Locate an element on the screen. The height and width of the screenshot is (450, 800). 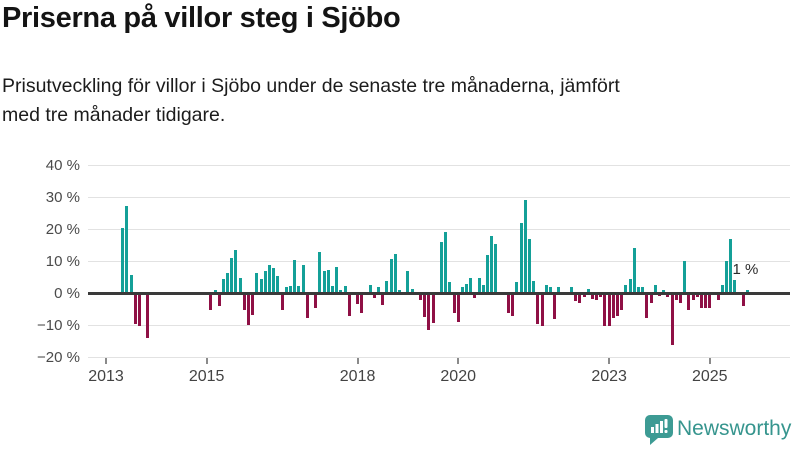
y-axis-tick-label: 20 % is located at coordinates (62, 229).